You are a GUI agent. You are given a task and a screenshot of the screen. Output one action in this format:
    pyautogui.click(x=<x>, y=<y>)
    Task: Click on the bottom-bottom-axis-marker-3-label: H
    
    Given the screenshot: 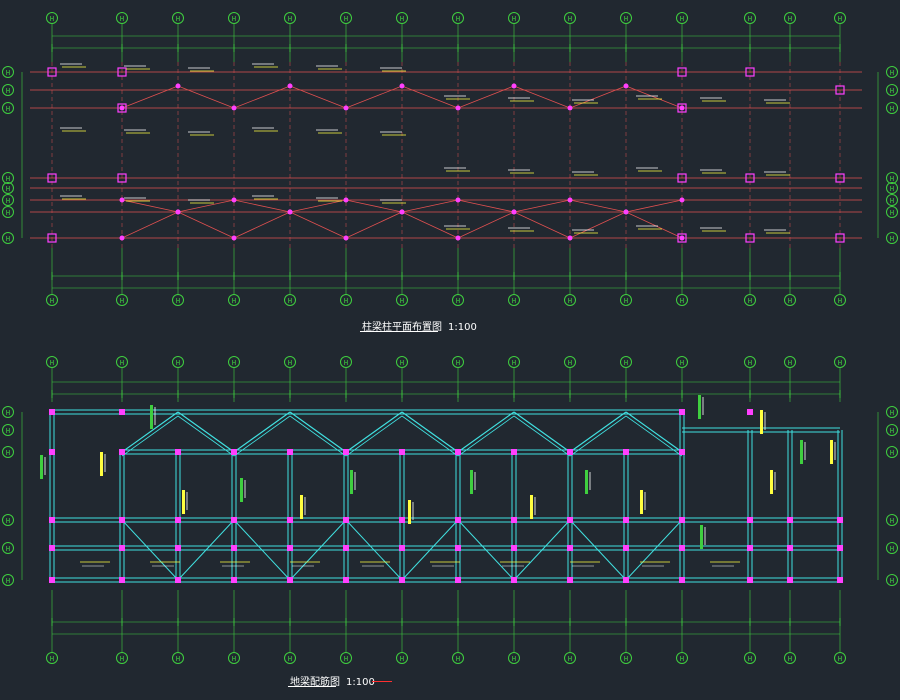 What is the action you would take?
    pyautogui.click(x=234, y=659)
    